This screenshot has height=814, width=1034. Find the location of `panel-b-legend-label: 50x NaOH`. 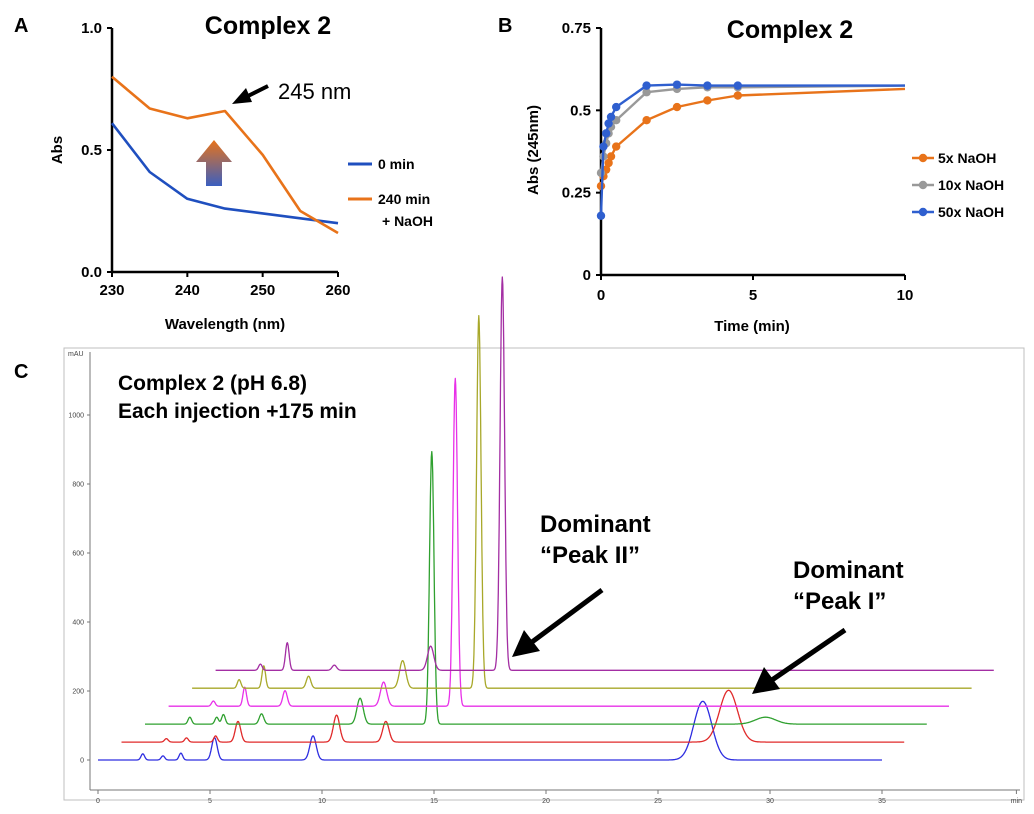

panel-b-legend-label: 50x NaOH is located at coordinates (971, 212).